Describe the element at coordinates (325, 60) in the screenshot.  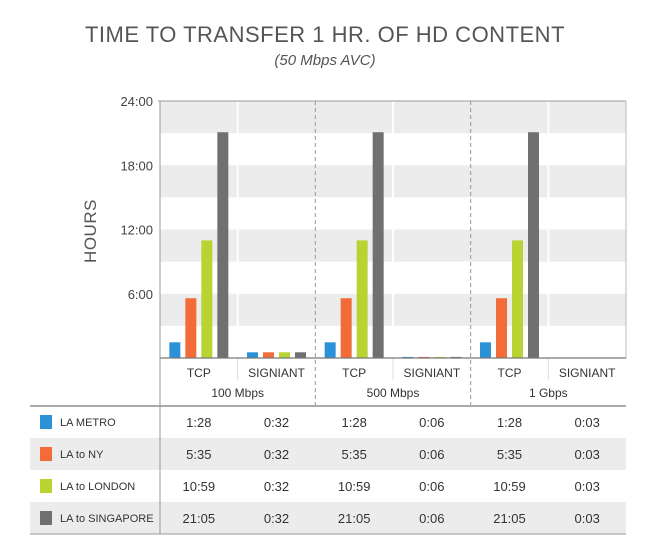
I see `chart-subtitle: (50 Mbps AVC)` at that location.